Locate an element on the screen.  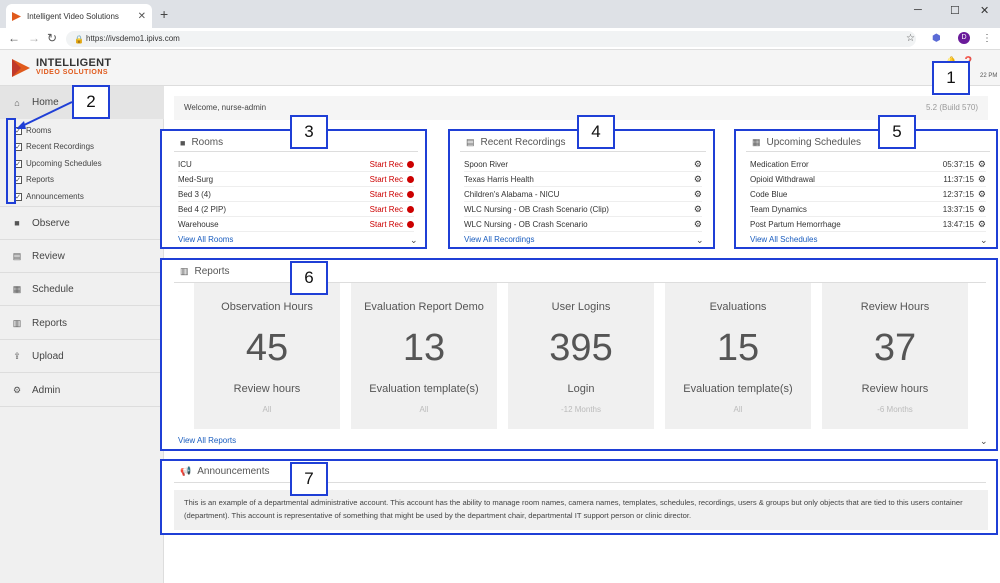
room-row: ICU Start Rec is located at coordinates (296, 164).